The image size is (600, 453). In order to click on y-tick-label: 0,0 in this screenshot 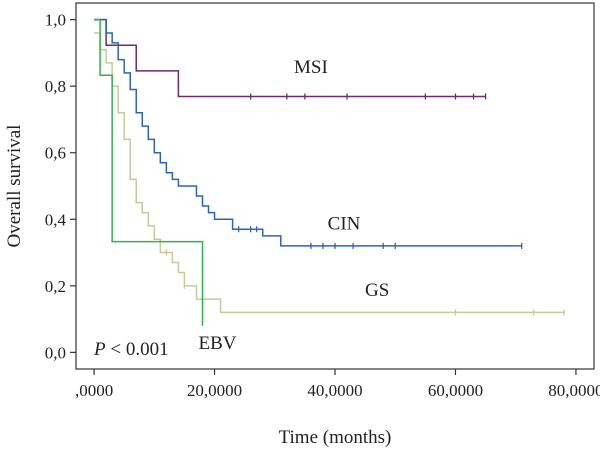, I will do `click(55, 352)`.